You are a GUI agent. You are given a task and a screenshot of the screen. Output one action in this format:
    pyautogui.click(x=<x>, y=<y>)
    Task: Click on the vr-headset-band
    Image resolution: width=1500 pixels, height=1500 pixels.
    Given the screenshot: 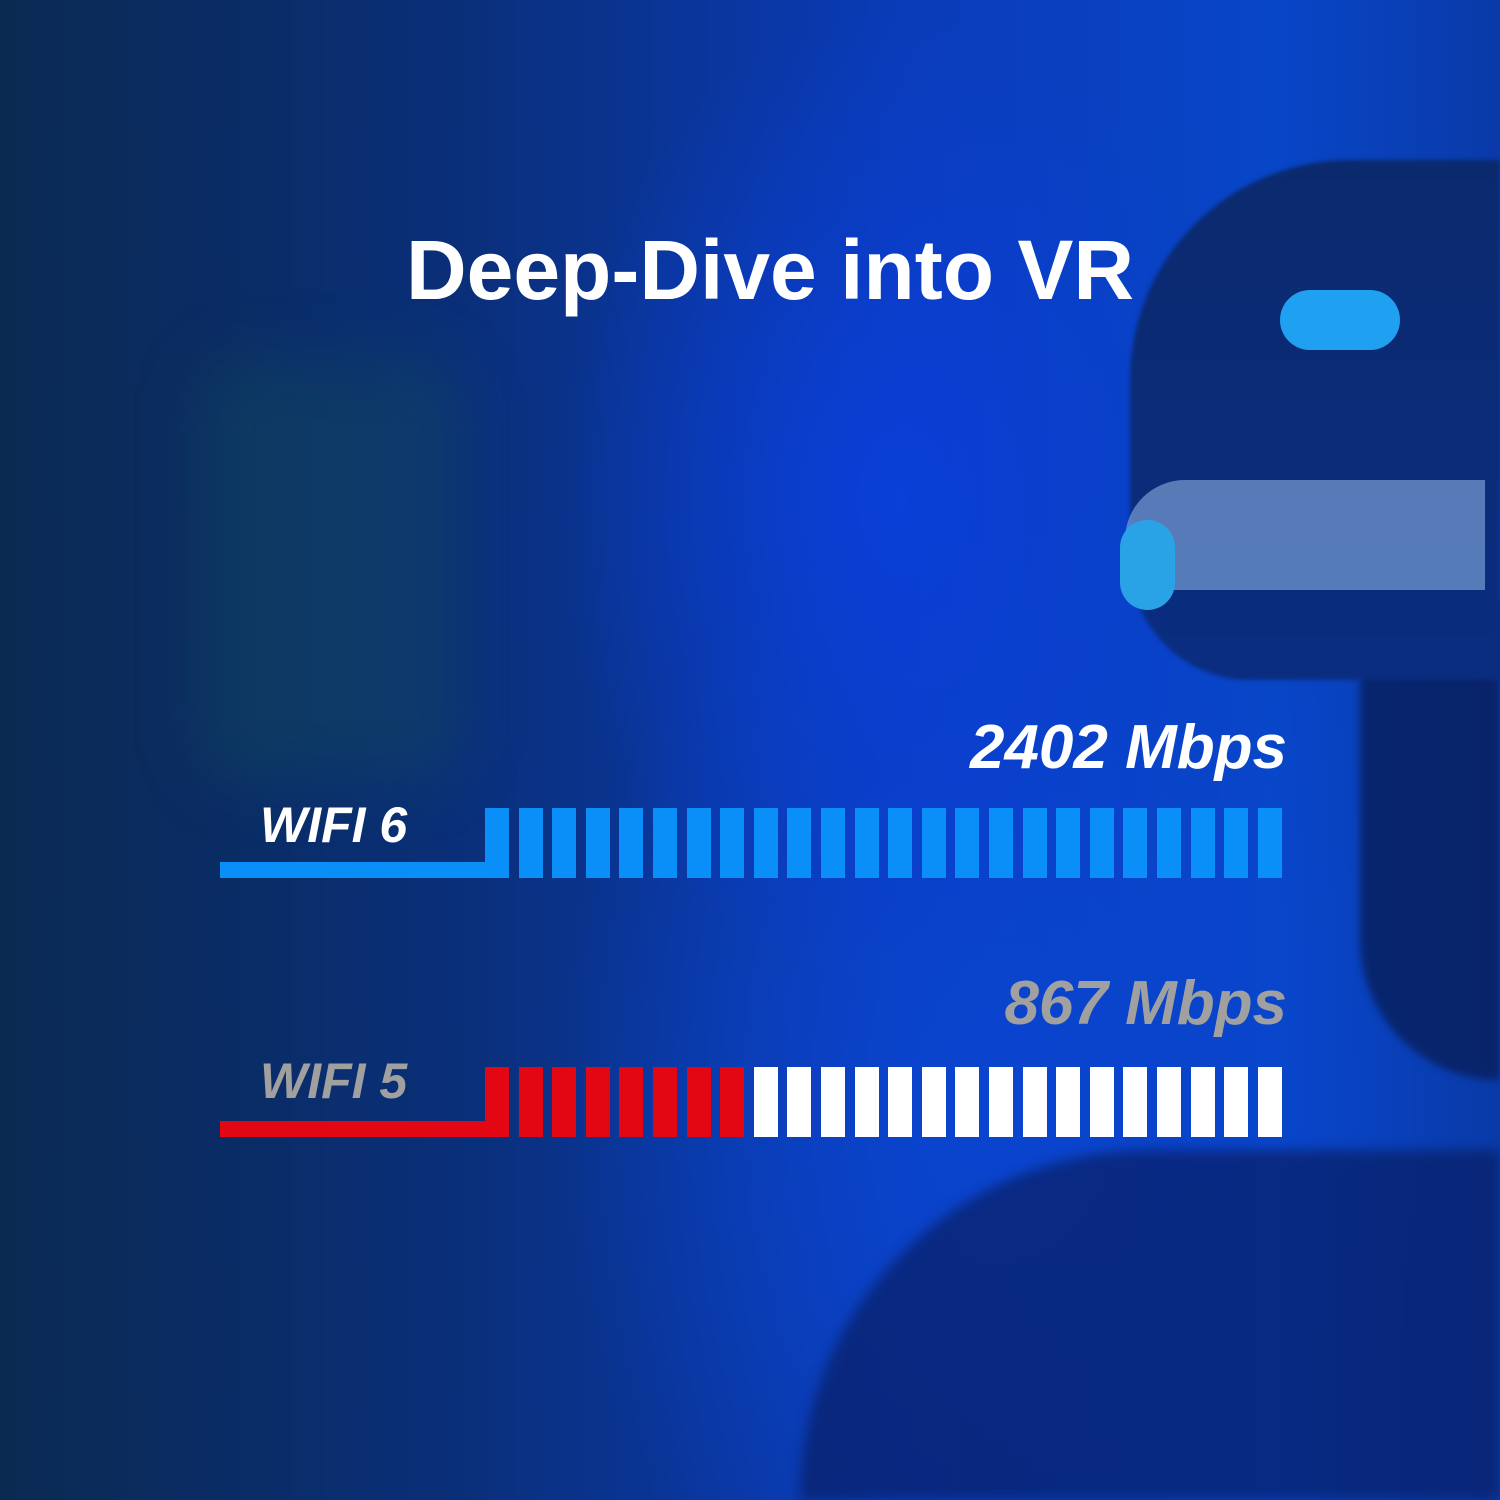 What is the action you would take?
    pyautogui.click(x=1305, y=535)
    